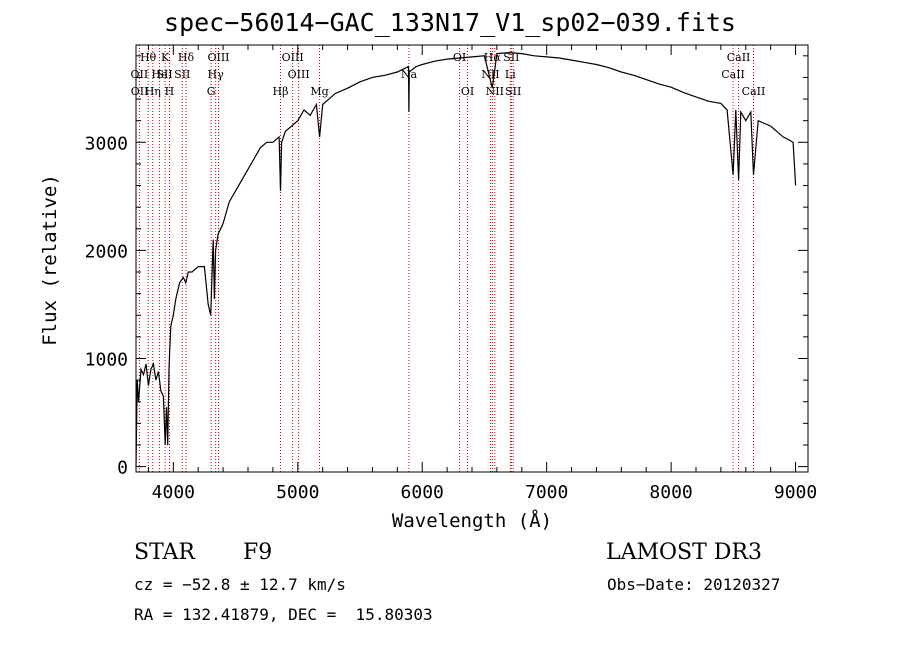 The height and width of the screenshot is (649, 900). I want to click on spectral-line-label: Hα, so click(493, 57).